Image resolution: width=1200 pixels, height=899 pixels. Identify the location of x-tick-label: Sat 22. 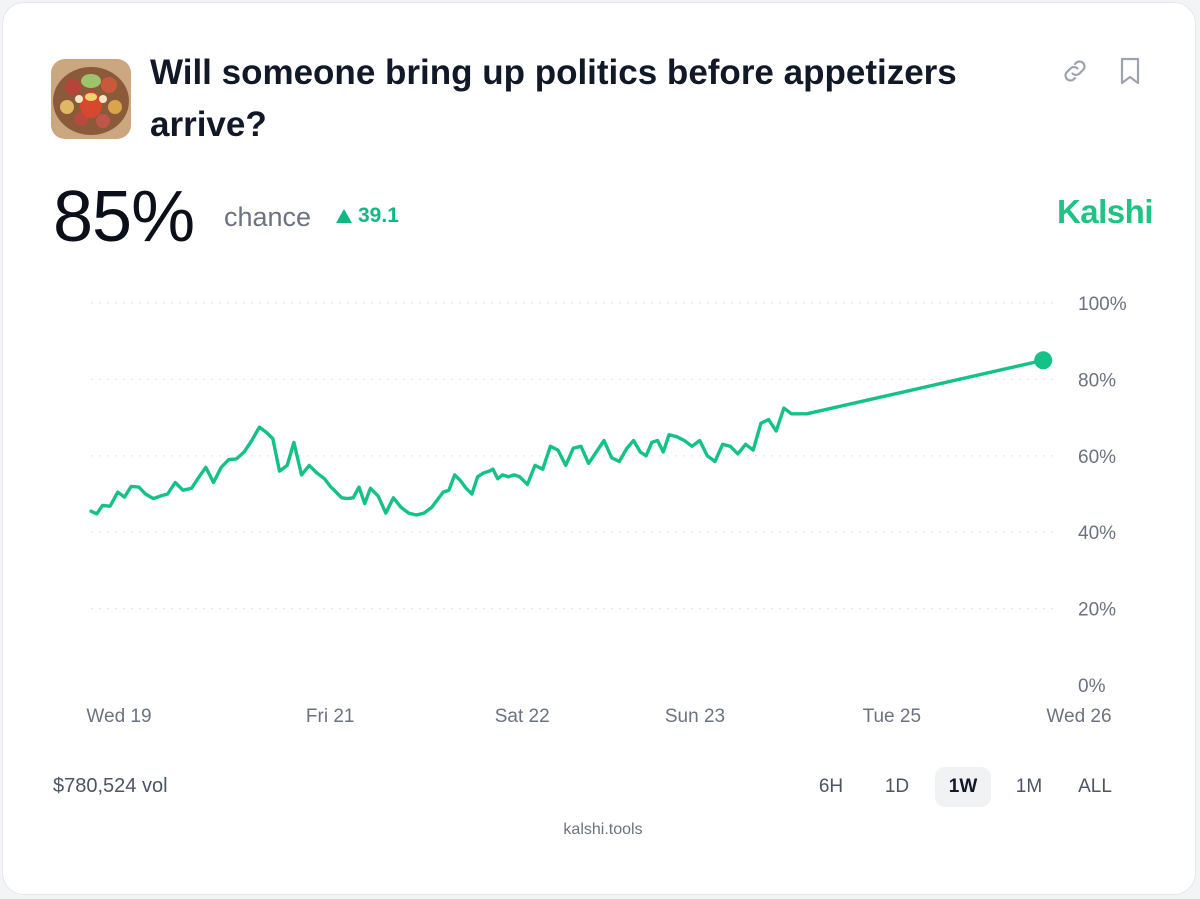
(522, 716).